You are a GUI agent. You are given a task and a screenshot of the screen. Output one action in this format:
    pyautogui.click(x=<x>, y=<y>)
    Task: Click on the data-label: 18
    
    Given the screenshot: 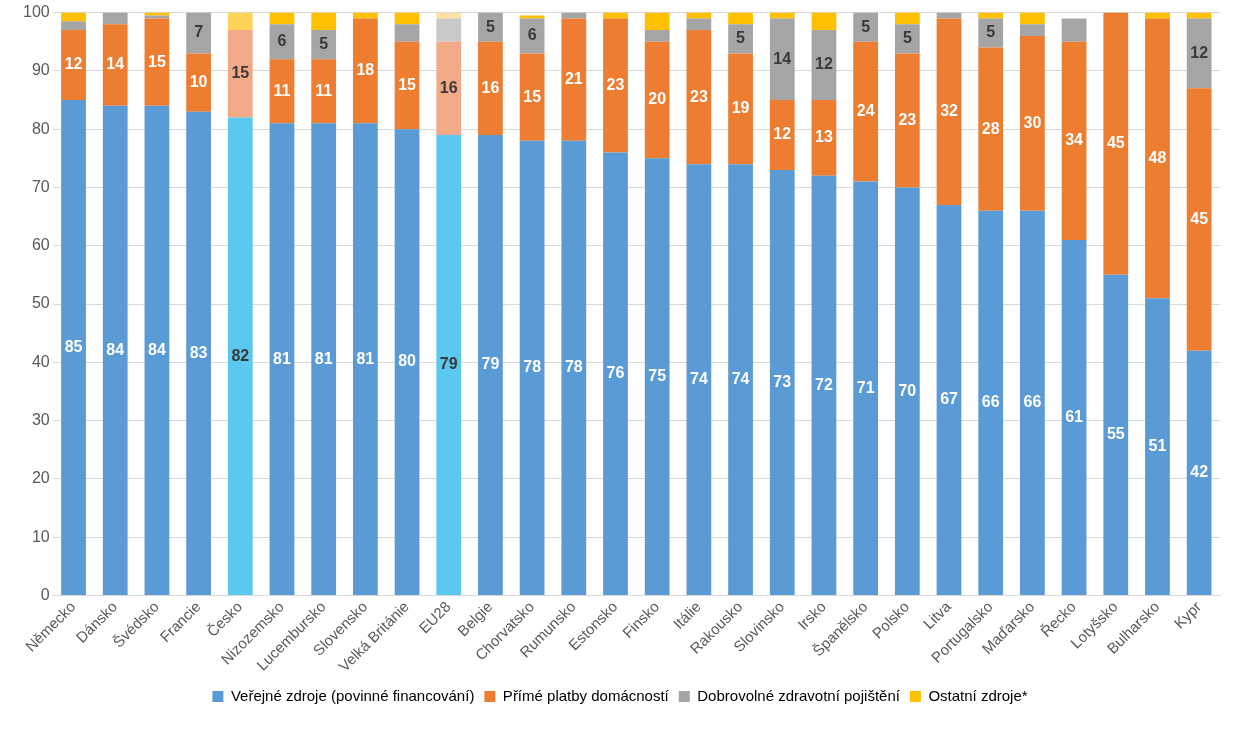 What is the action you would take?
    pyautogui.click(x=365, y=70)
    